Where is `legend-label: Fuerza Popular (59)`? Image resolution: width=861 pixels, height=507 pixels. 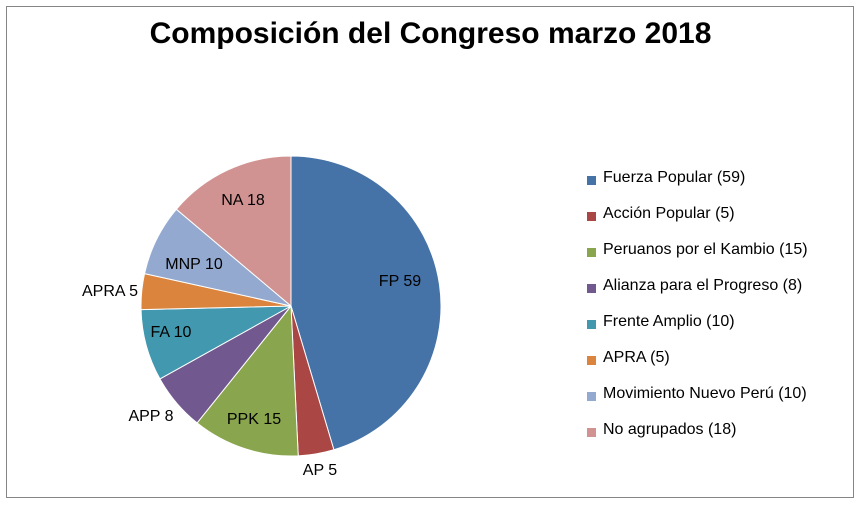
legend-label: Fuerza Popular (59) is located at coordinates (674, 177).